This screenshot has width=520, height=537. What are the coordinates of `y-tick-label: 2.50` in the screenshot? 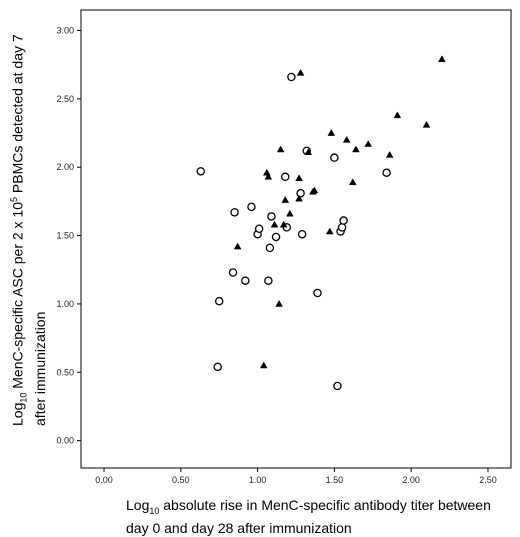 It's located at (65, 99).